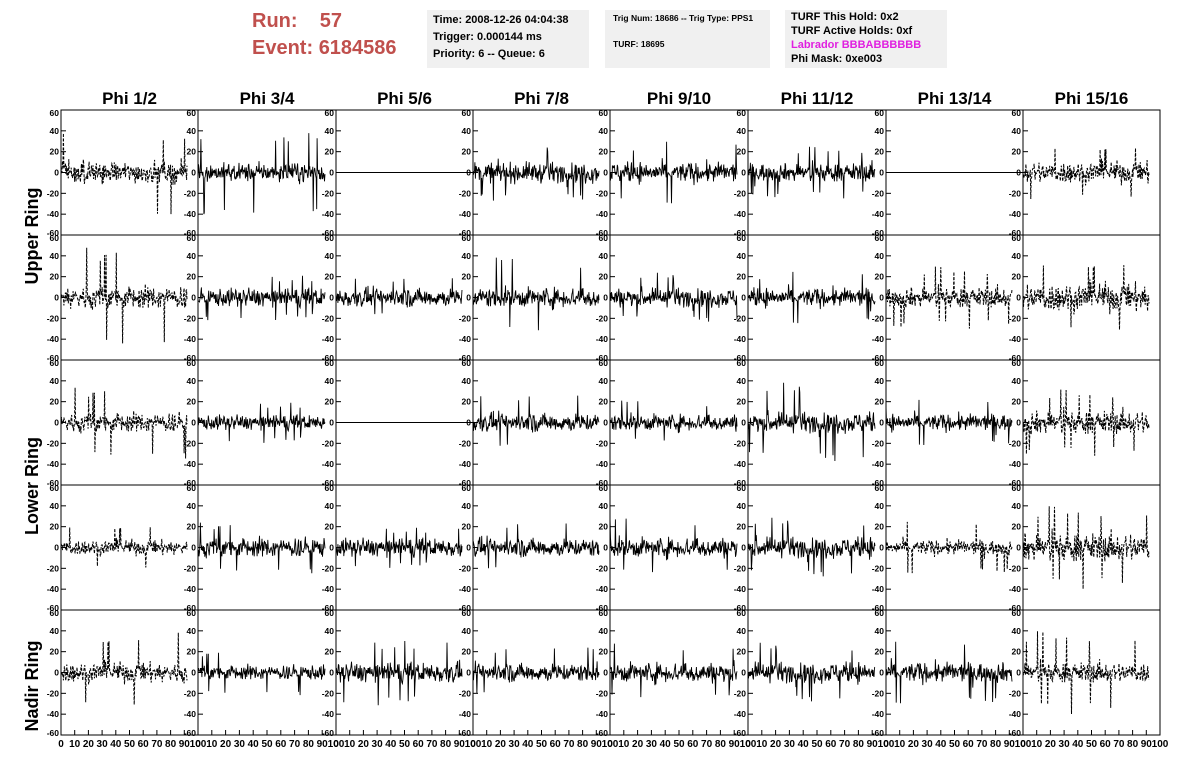 The width and height of the screenshot is (1196, 772). Describe the element at coordinates (837, 59) in the screenshot. I see `phi-mask-text: Phi Mask: 0xe003` at that location.